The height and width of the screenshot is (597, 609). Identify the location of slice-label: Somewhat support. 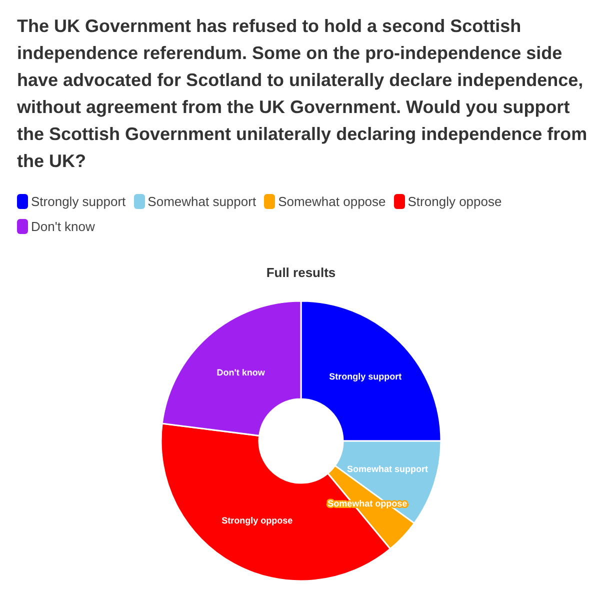
(387, 469).